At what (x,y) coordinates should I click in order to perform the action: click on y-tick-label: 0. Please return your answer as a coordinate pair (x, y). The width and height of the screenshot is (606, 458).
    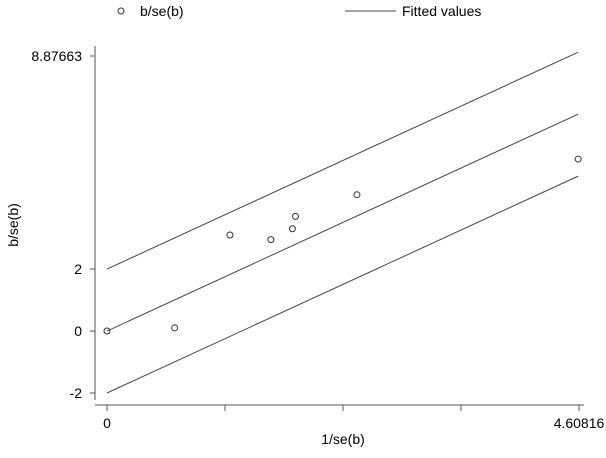
    Looking at the image, I should click on (78, 331).